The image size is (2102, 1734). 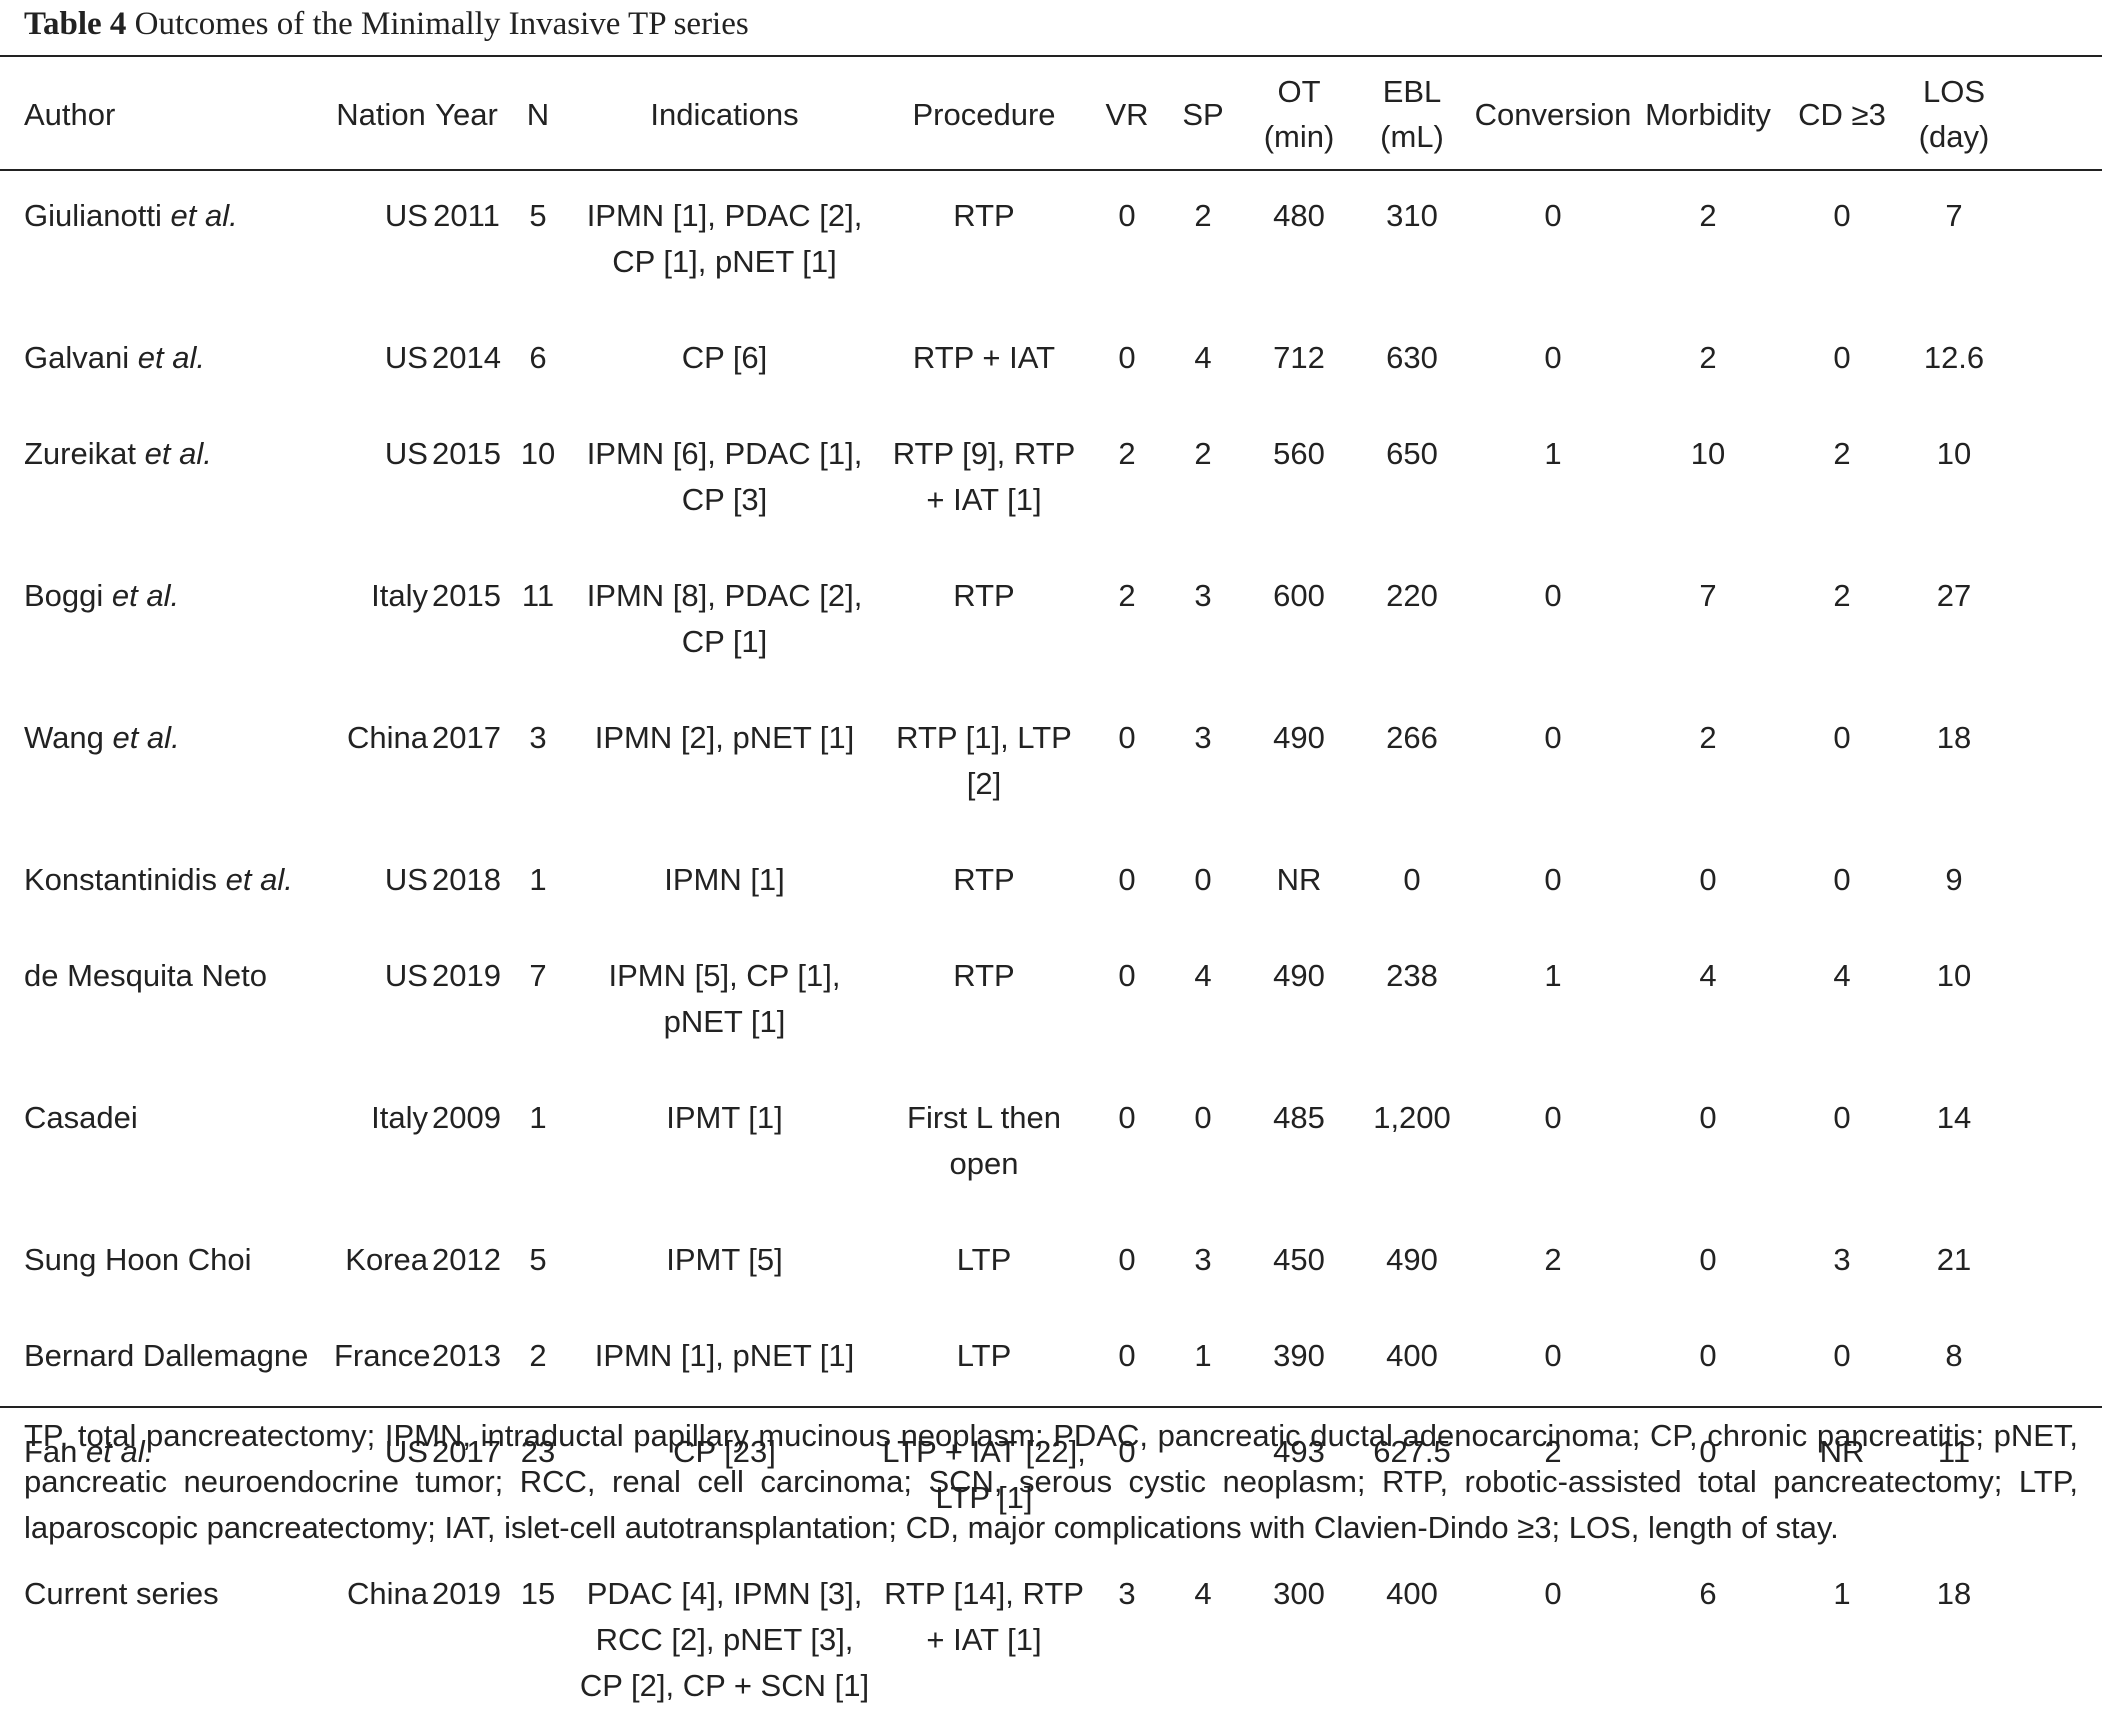 What do you see at coordinates (64, 737) in the screenshot?
I see `author-name: Wang` at bounding box center [64, 737].